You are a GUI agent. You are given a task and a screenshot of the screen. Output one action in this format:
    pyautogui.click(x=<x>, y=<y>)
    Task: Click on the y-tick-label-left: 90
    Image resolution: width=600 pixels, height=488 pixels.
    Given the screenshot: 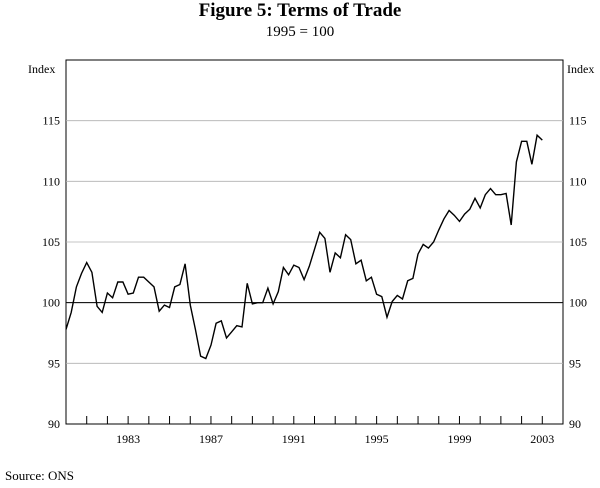 What is the action you would take?
    pyautogui.click(x=54, y=424)
    